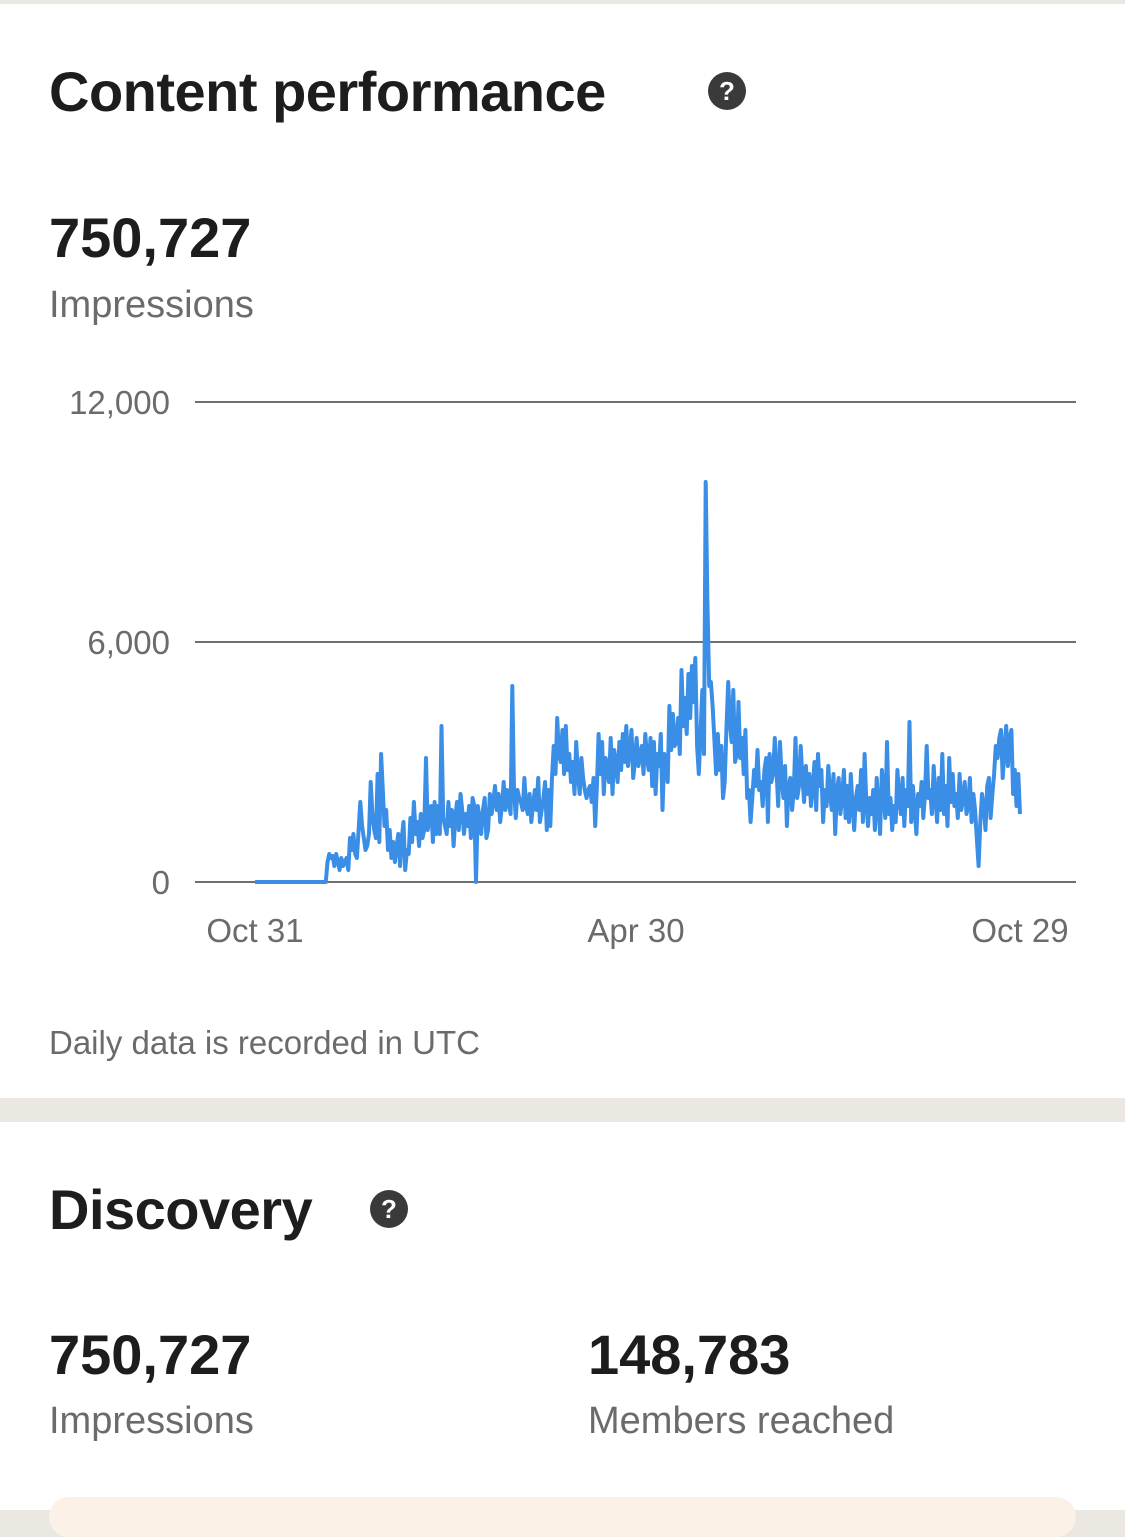  Describe the element at coordinates (635, 930) in the screenshot. I see `x-tick-label: Apr 30` at that location.